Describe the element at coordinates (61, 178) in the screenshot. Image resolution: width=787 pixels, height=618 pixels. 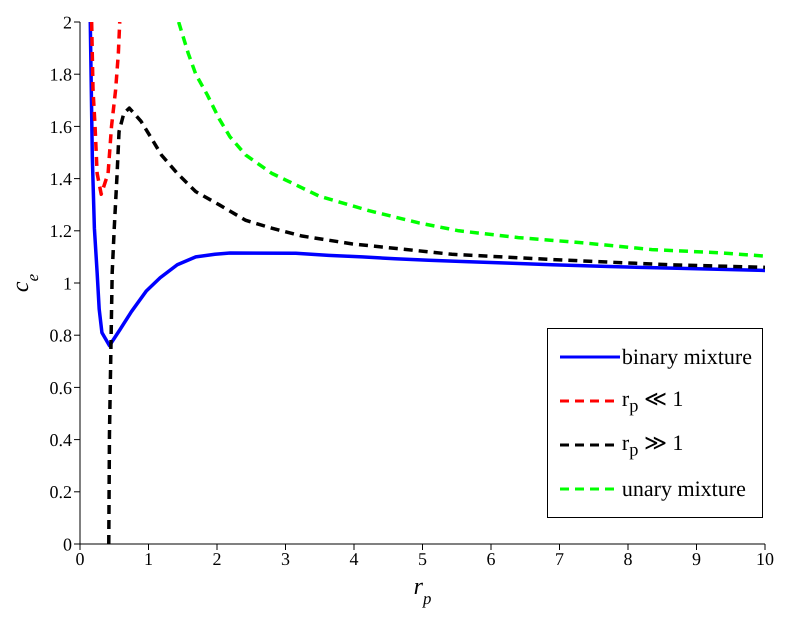
I see `y-tick-label: 1.4` at that location.